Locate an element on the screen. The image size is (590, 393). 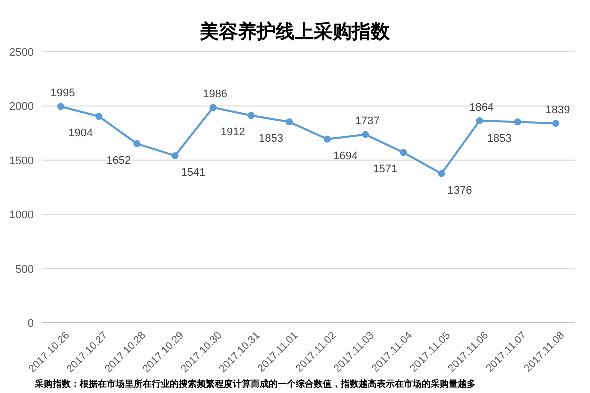
y-tick-label: 500 is located at coordinates (25, 270).